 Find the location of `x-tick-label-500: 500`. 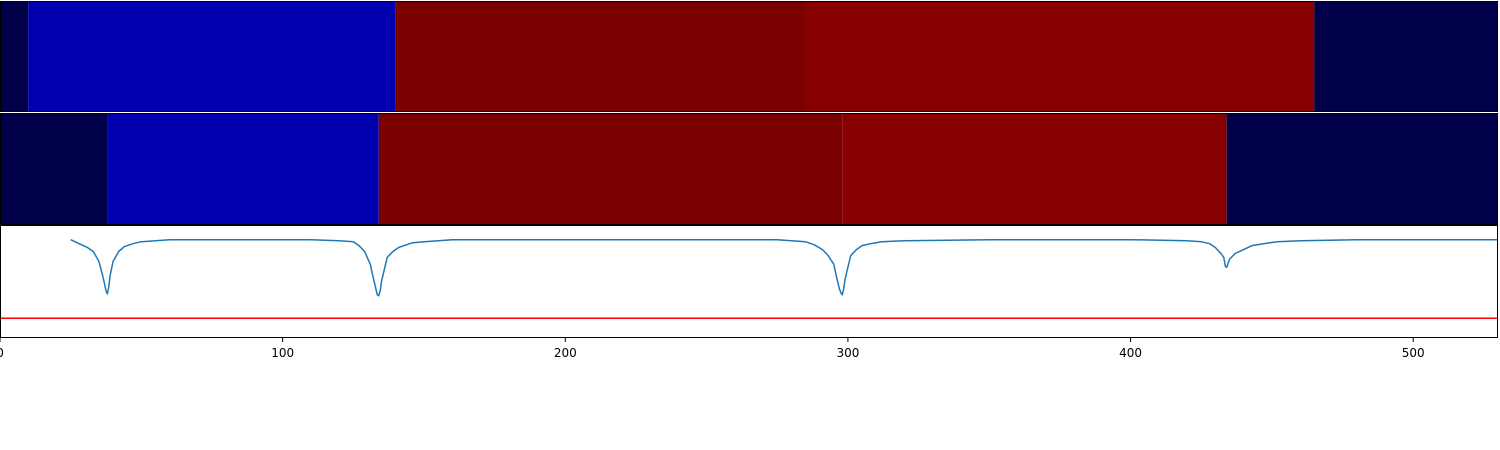

x-tick-label-500: 500 is located at coordinates (1413, 353).